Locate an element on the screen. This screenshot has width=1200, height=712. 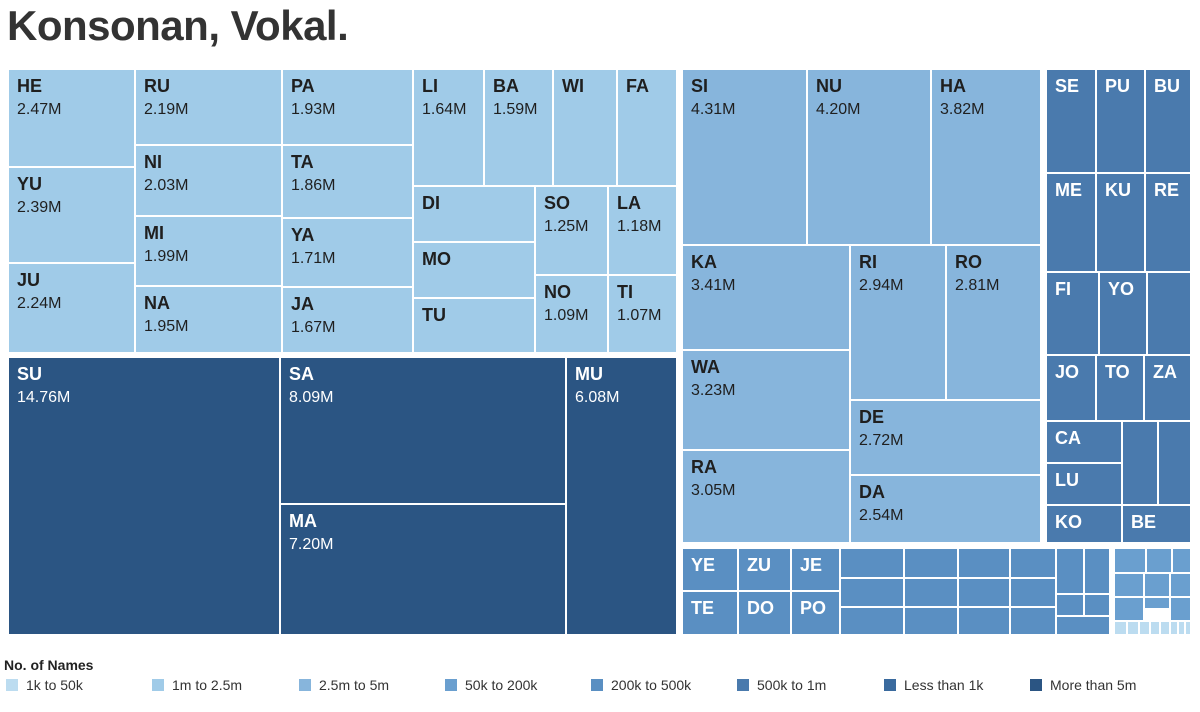
treemap-cell: RE is located at coordinates (1168, 222).